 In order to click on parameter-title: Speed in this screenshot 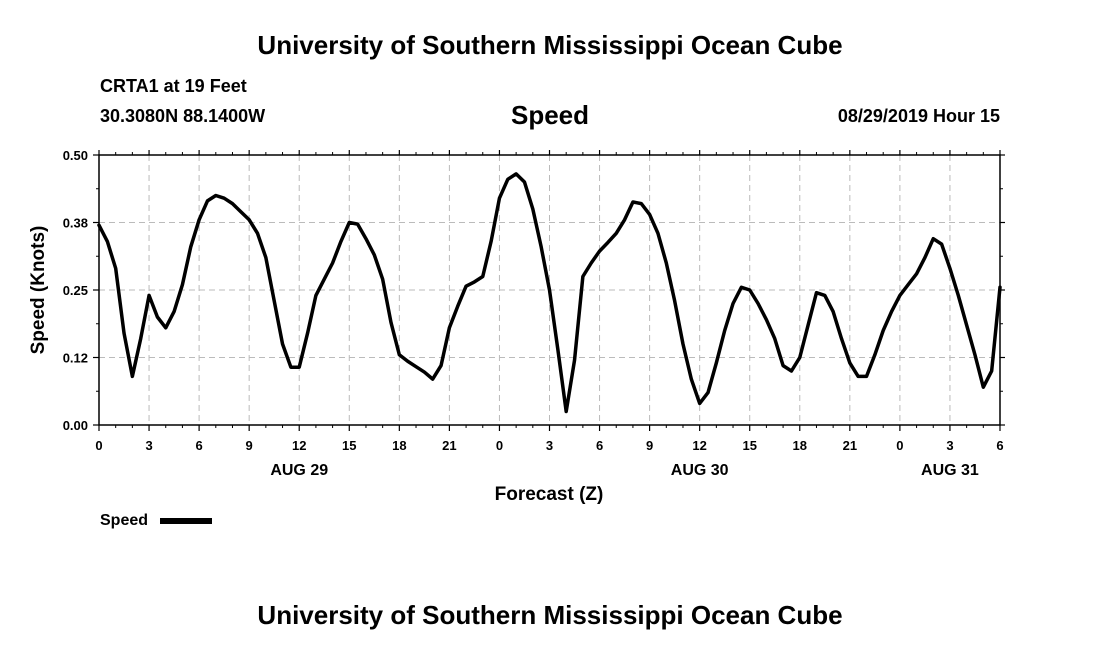, I will do `click(550, 115)`.